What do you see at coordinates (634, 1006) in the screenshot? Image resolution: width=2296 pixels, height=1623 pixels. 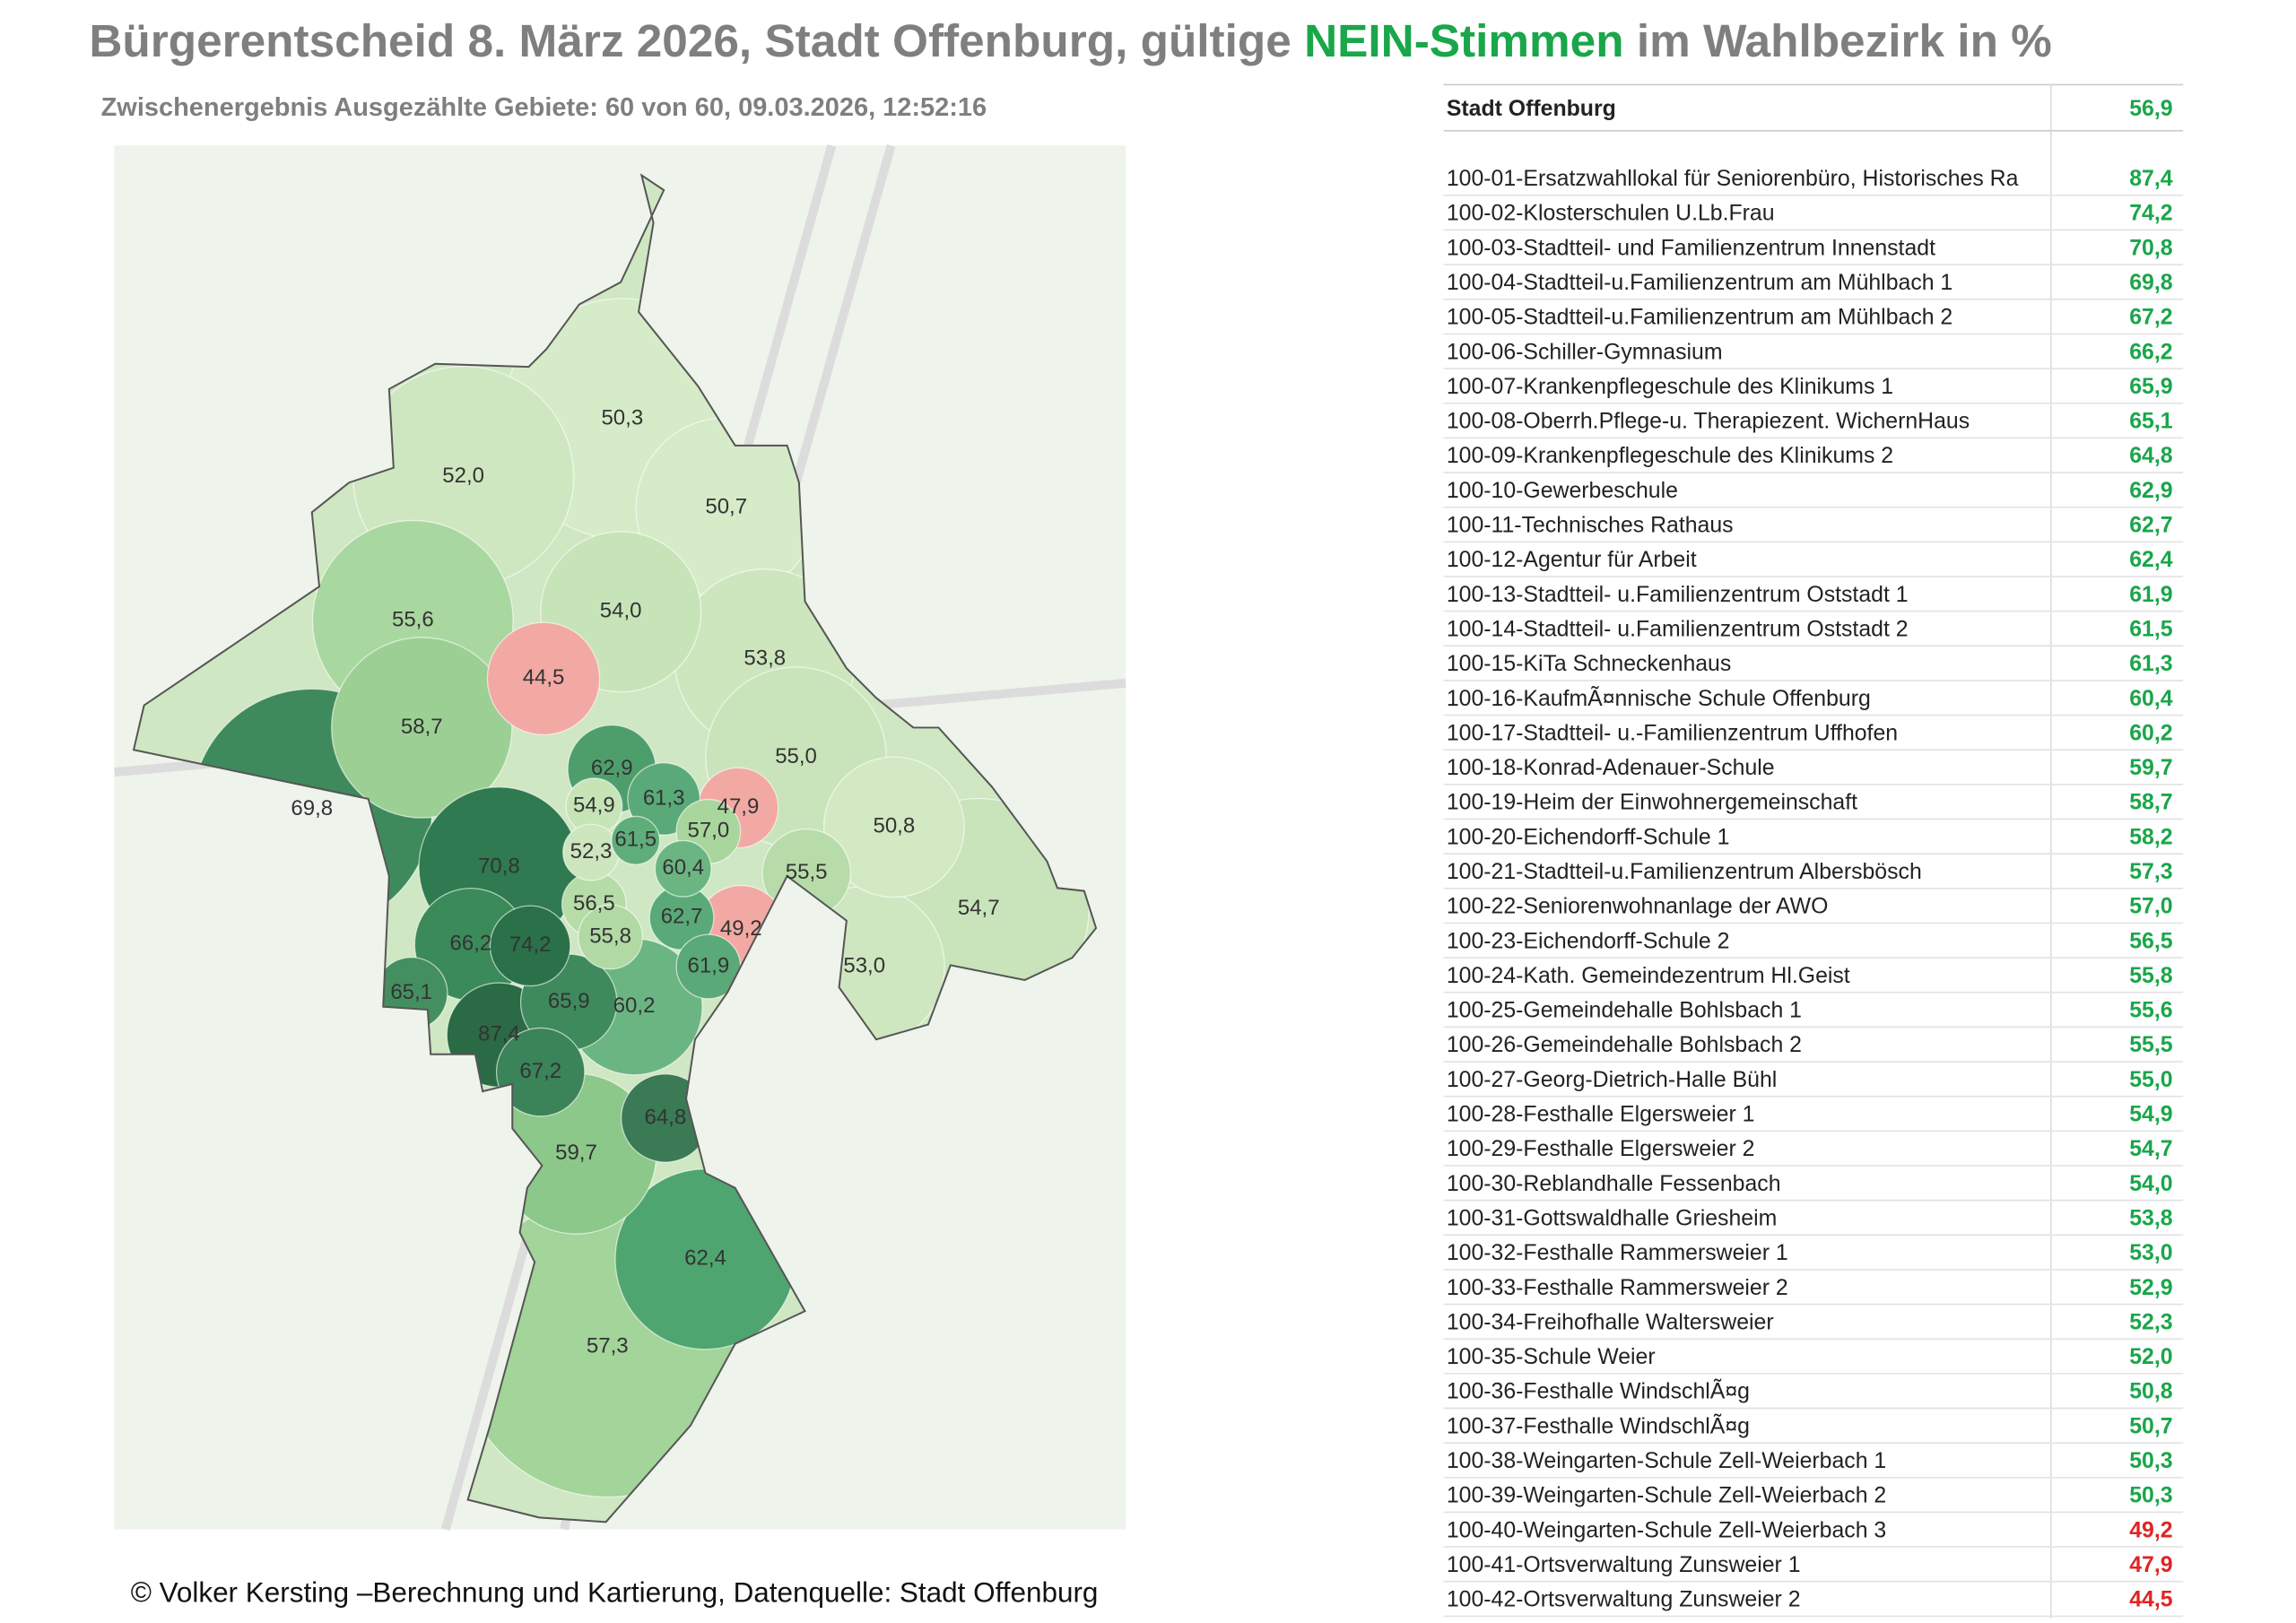 I see `district-label: 60,2` at bounding box center [634, 1006].